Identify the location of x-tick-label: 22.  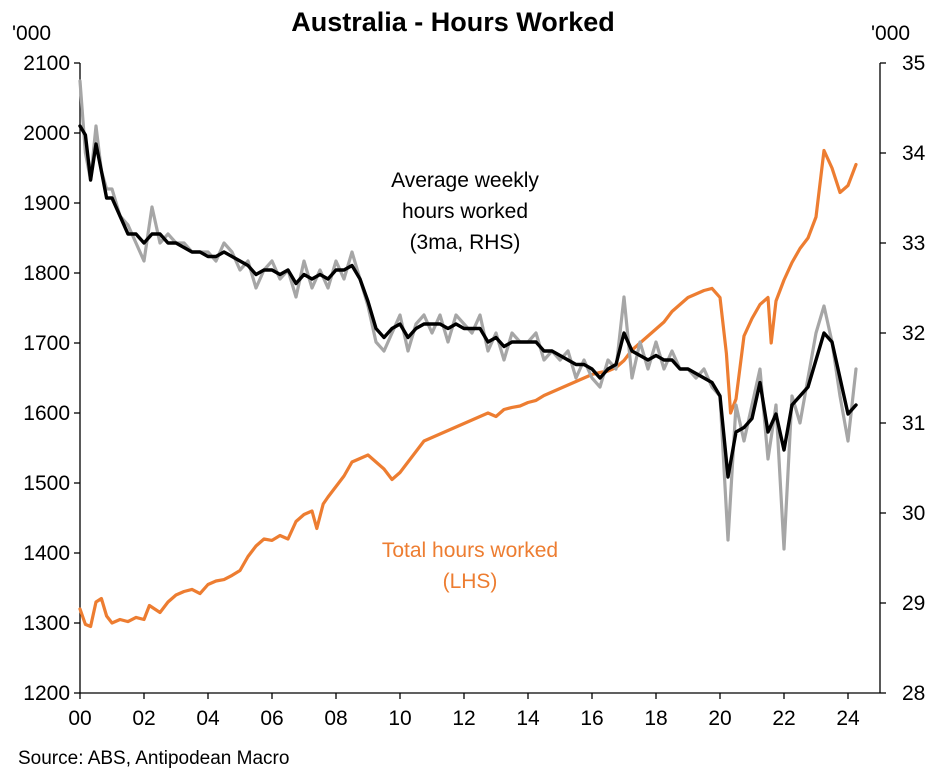
(783, 718).